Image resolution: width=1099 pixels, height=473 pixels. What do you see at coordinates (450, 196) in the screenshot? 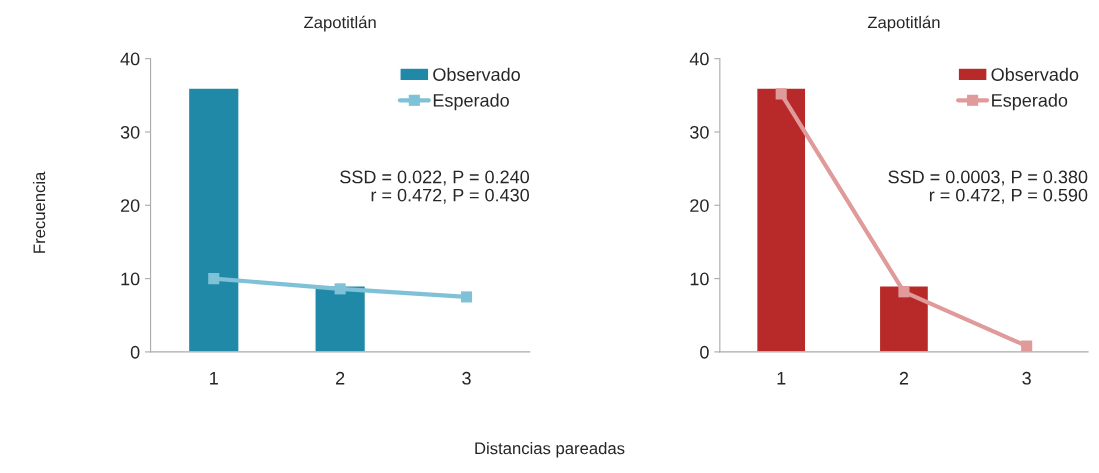
I see `annotation: r = 0.472, P = 0.430` at bounding box center [450, 196].